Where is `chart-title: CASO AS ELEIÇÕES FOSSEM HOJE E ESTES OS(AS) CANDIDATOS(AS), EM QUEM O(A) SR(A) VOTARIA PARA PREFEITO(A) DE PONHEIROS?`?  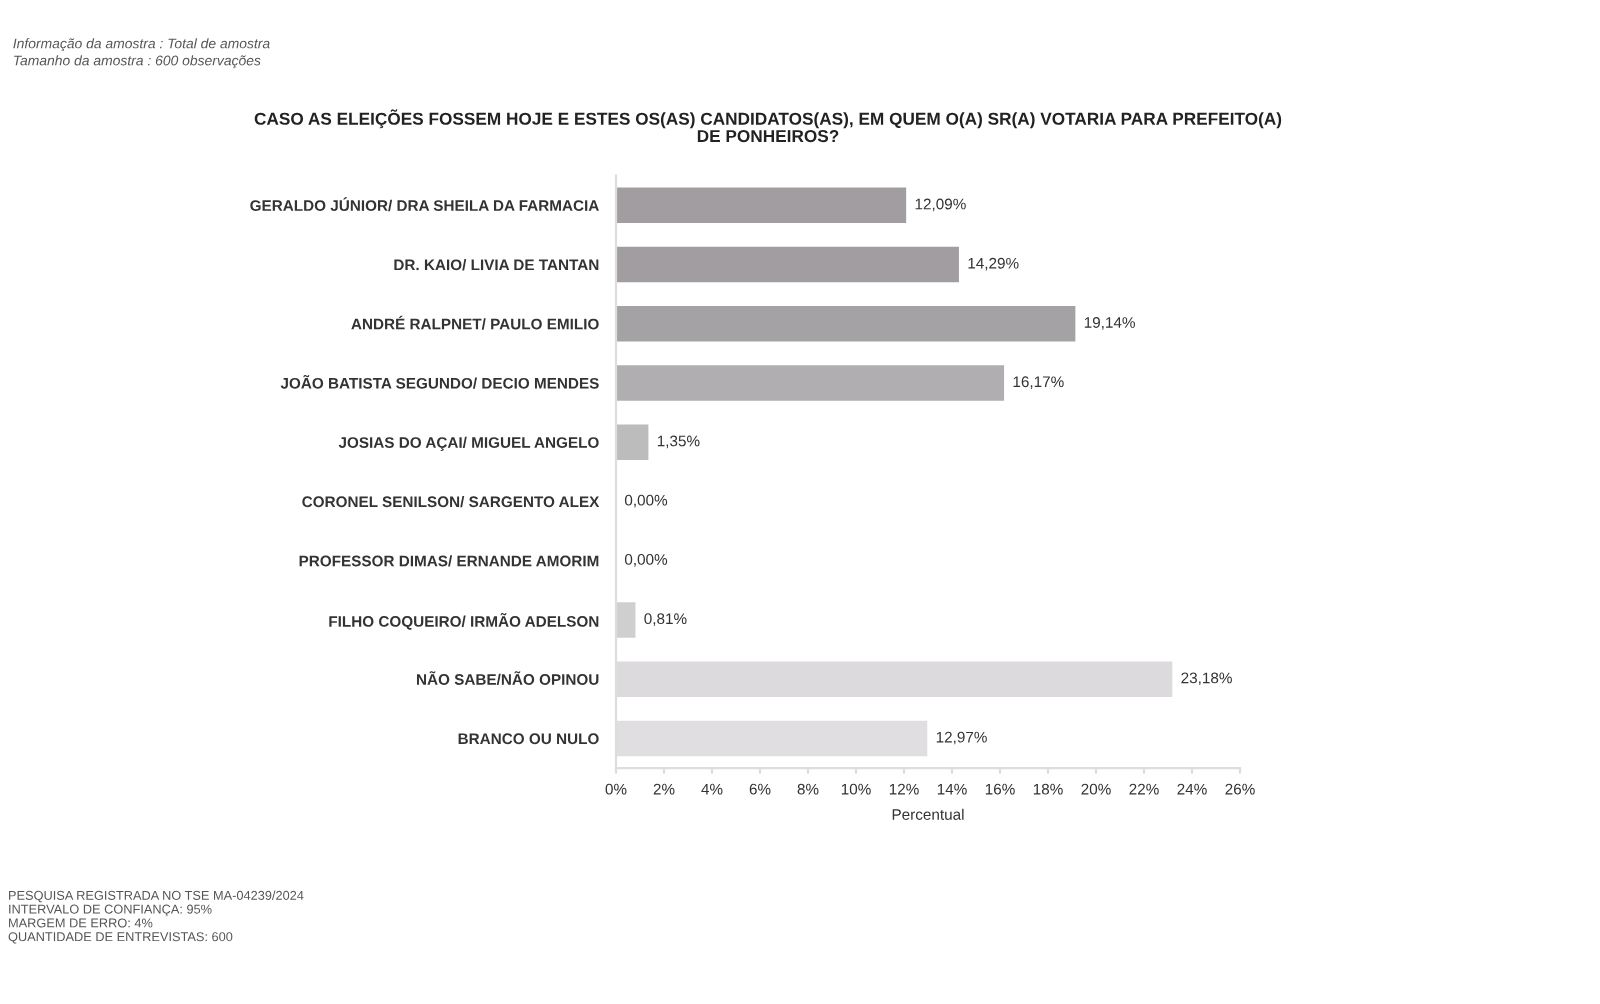 chart-title: CASO AS ELEIÇÕES FOSSEM HOJE E ESTES OS(AS) CANDIDATOS(AS), EM QUEM O(A) SR(A) VOTARIA PARA PREFEITO(A) DE PONHEIROS? is located at coordinates (768, 126).